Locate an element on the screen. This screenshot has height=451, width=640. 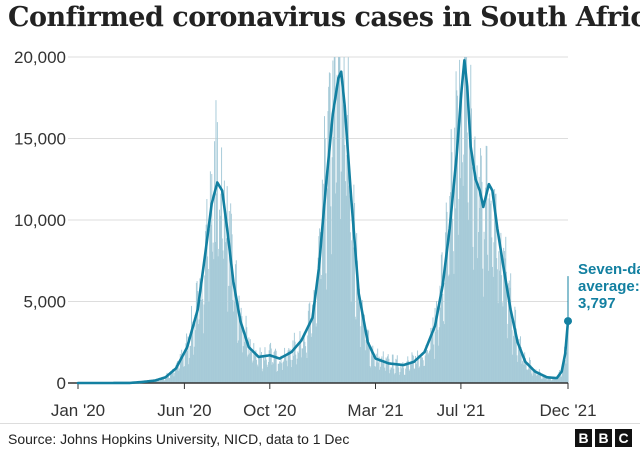
annotation-label-line: average: is located at coordinates (609, 286).